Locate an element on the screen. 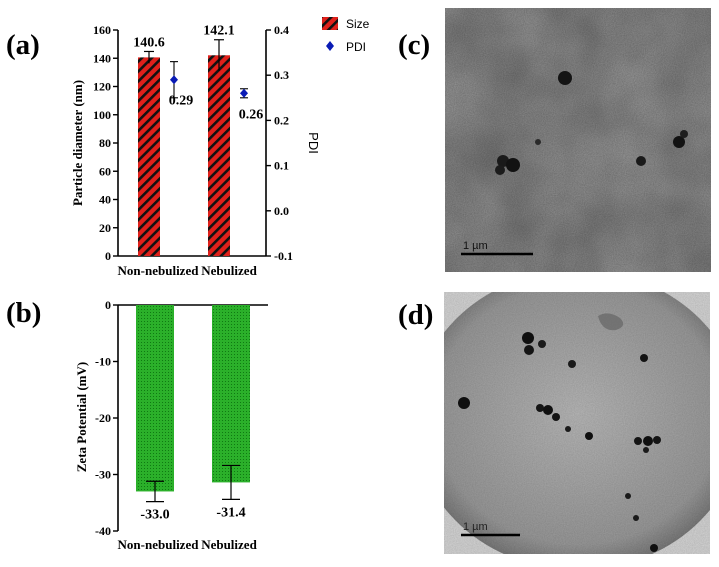  chart-a-legend: Size PDI is located at coordinates (346, 35).